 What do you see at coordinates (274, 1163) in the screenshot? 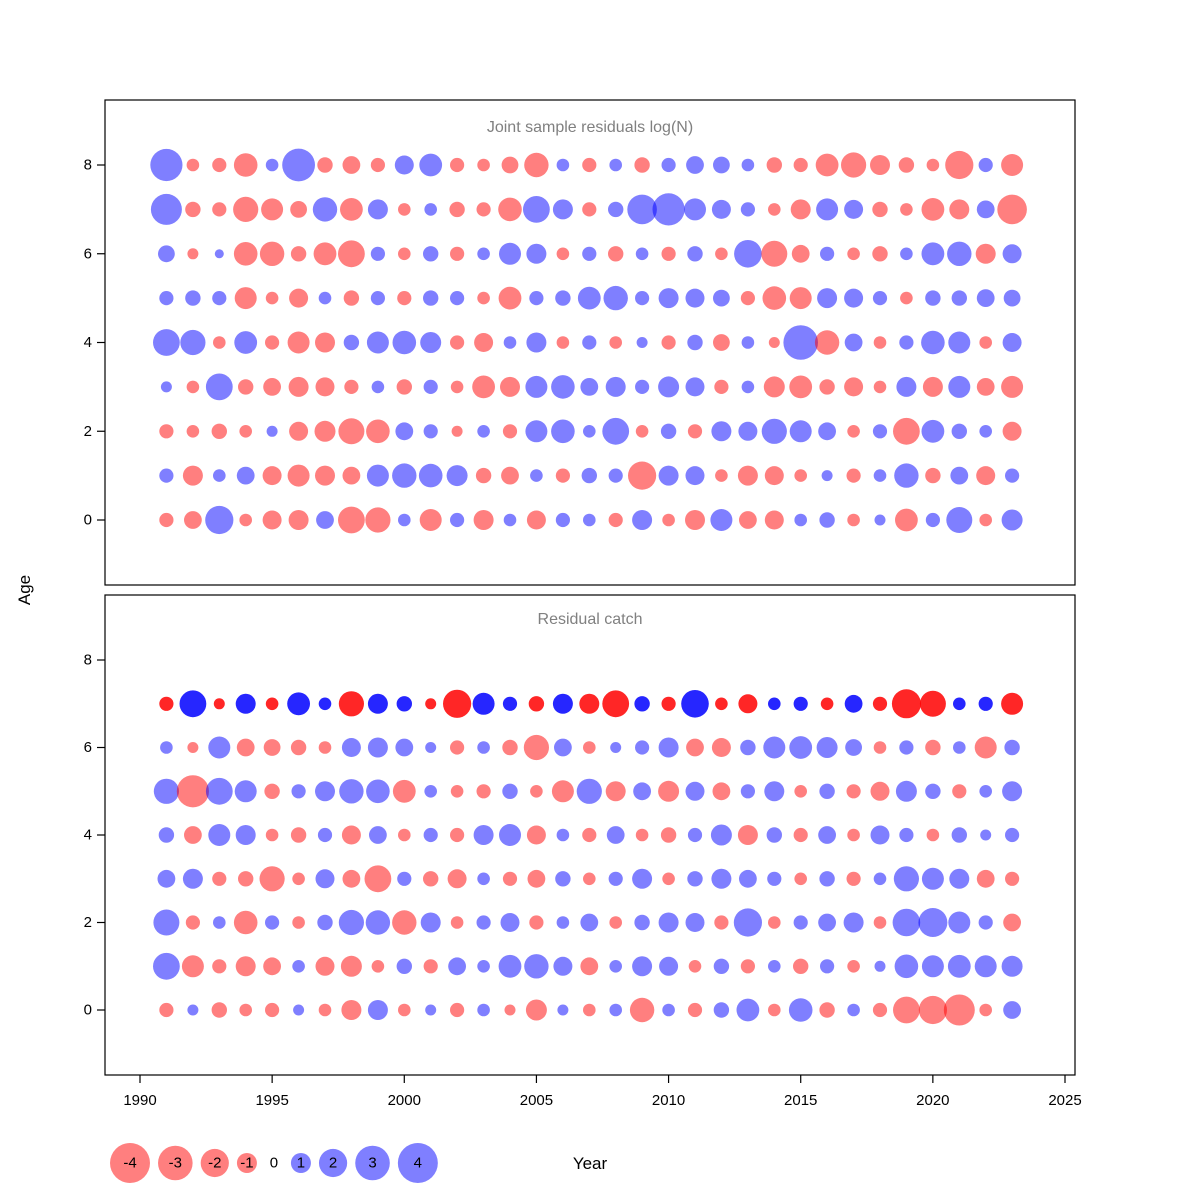
I see `legend-value-label: 0` at bounding box center [274, 1163].